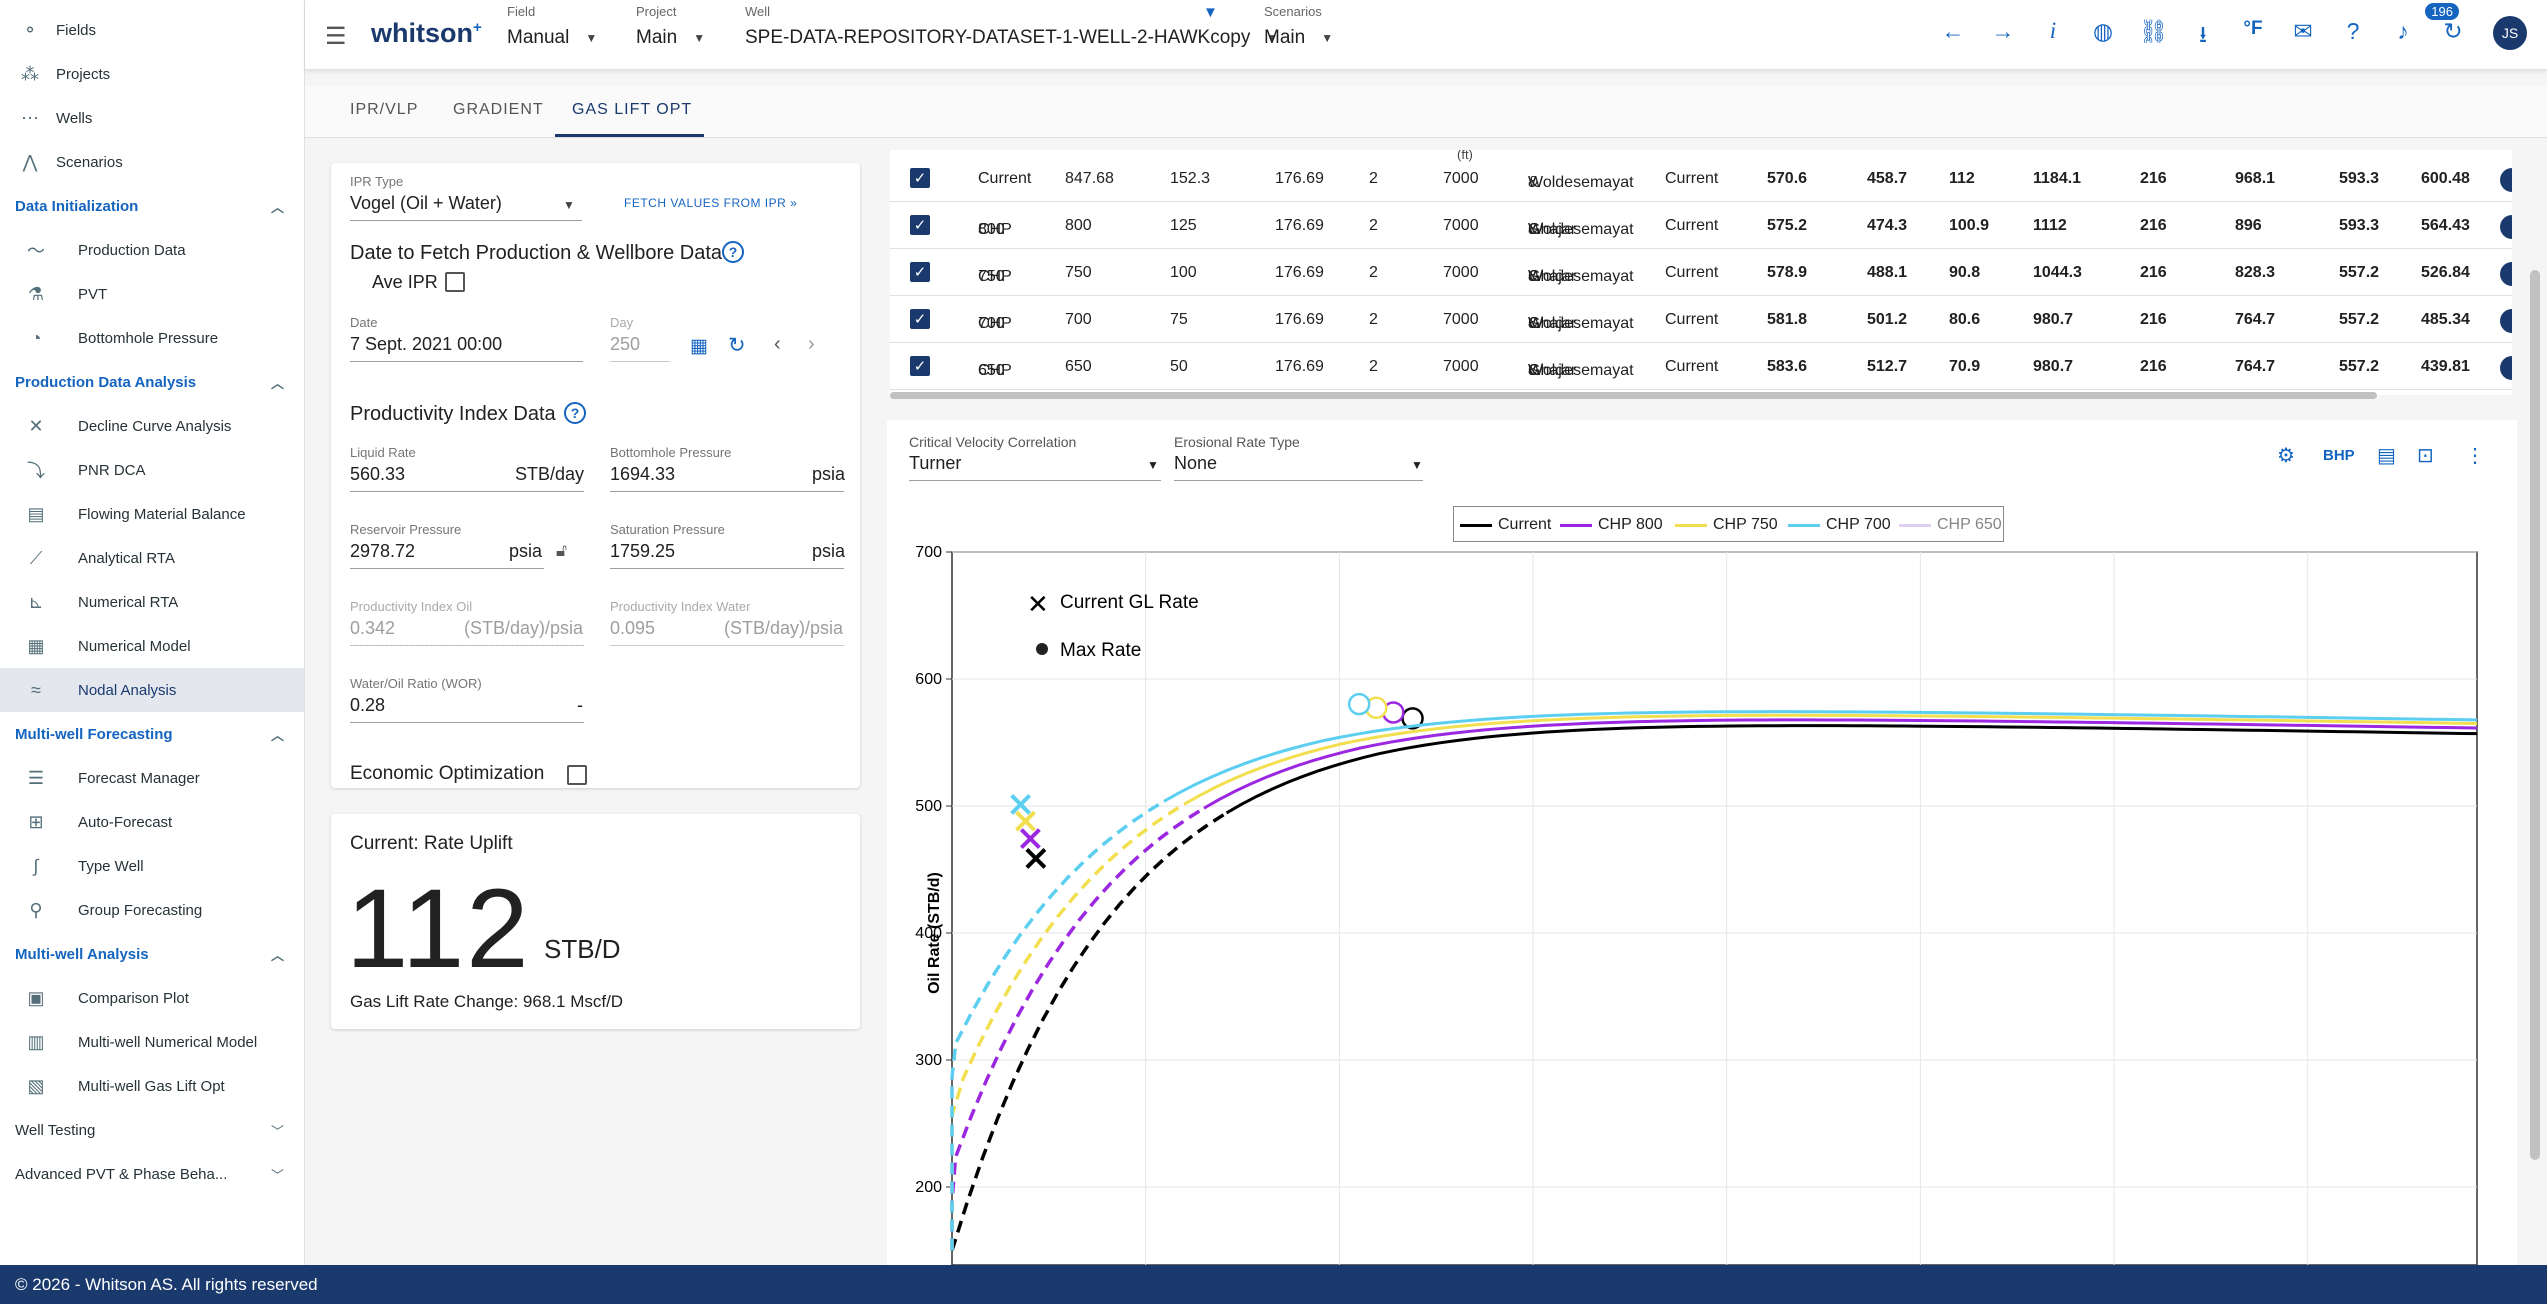 The image size is (2547, 1304). What do you see at coordinates (152, 514) in the screenshot?
I see `sidebar-item-flowing-material-balance: ▤ Flowing Material Balance` at bounding box center [152, 514].